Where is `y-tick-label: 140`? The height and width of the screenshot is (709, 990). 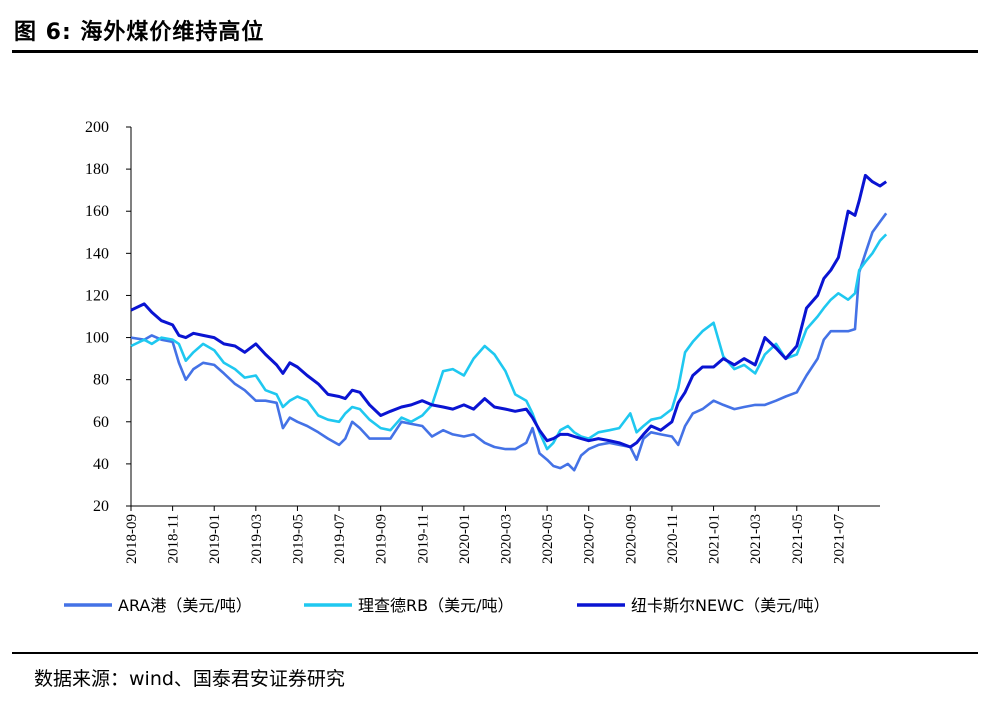
y-tick-label: 140 is located at coordinates (97, 253).